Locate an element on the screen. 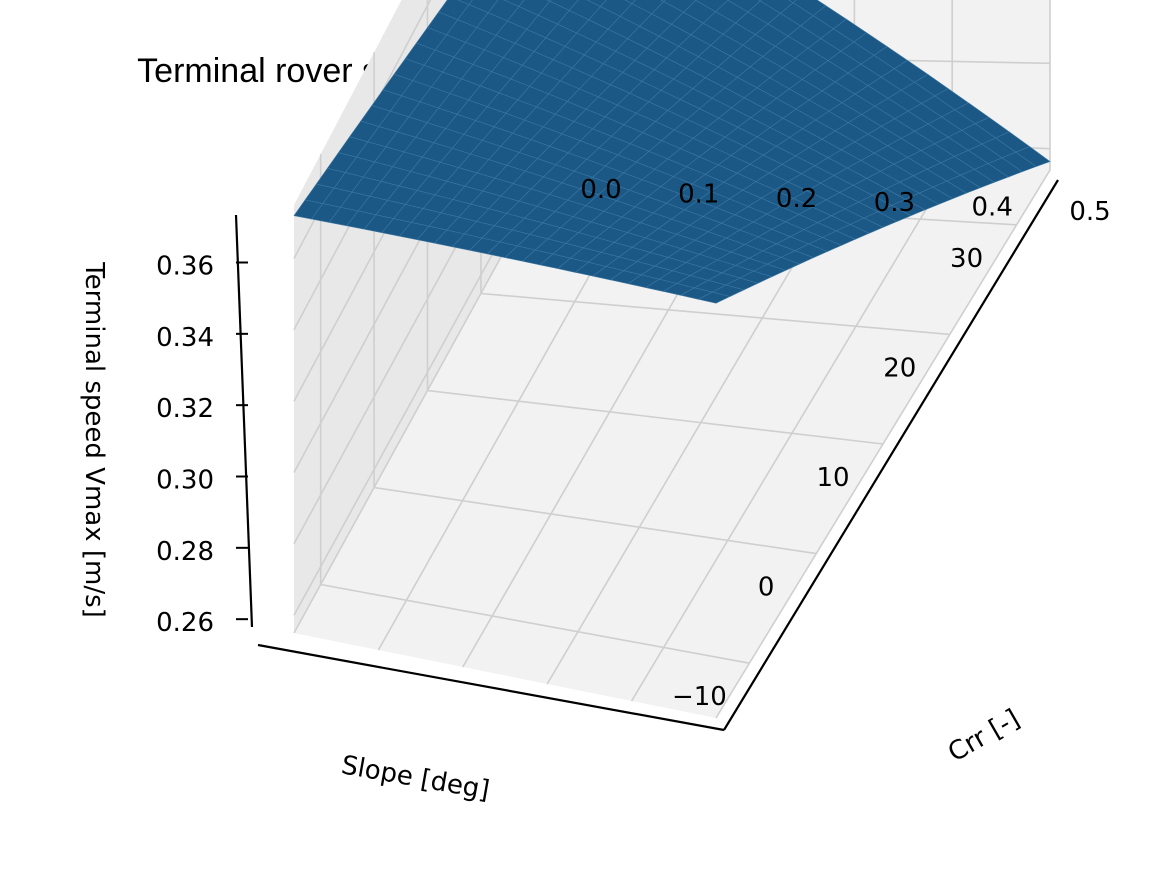  y-tick-label: 0.1 is located at coordinates (698, 194).